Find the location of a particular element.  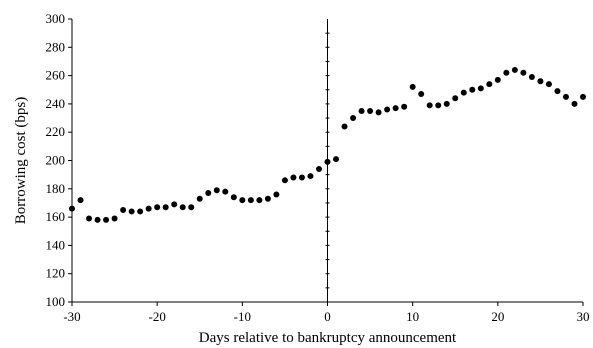

y-tick-label: 260 is located at coordinates (56, 75).